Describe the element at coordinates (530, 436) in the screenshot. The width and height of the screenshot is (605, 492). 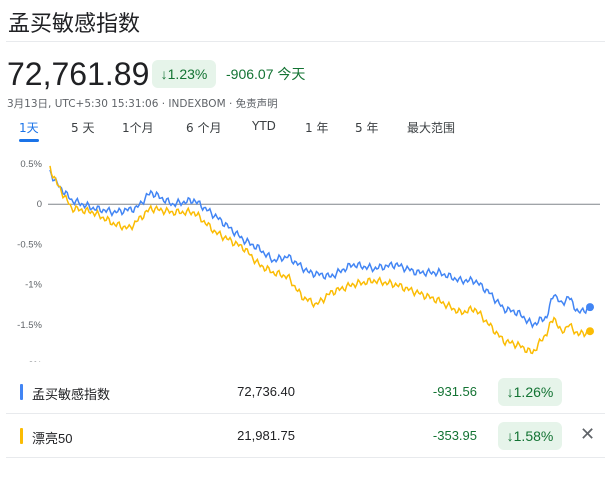
I see `series-pct-badge: ↓1.58%` at that location.